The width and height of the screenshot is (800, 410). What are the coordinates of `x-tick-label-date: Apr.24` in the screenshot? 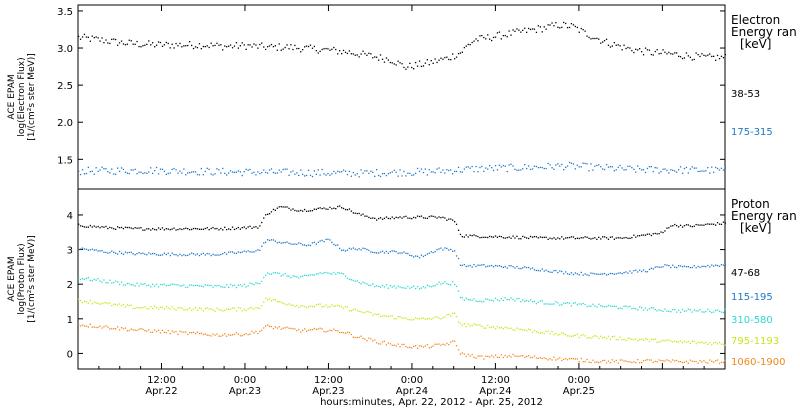 It's located at (495, 391).